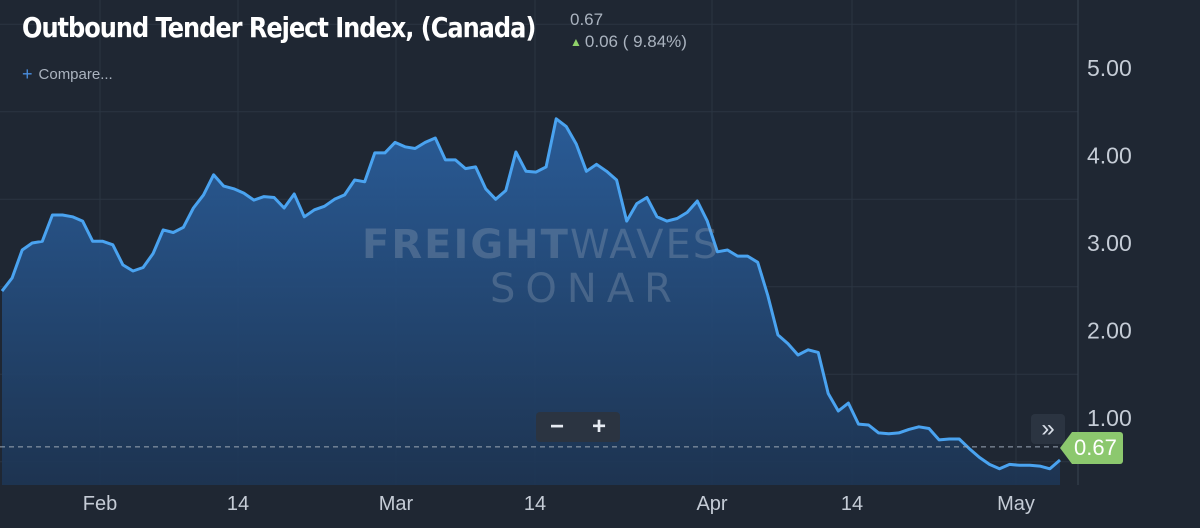  Describe the element at coordinates (1109, 156) in the screenshot. I see `y-tick-label: 4.00` at that location.